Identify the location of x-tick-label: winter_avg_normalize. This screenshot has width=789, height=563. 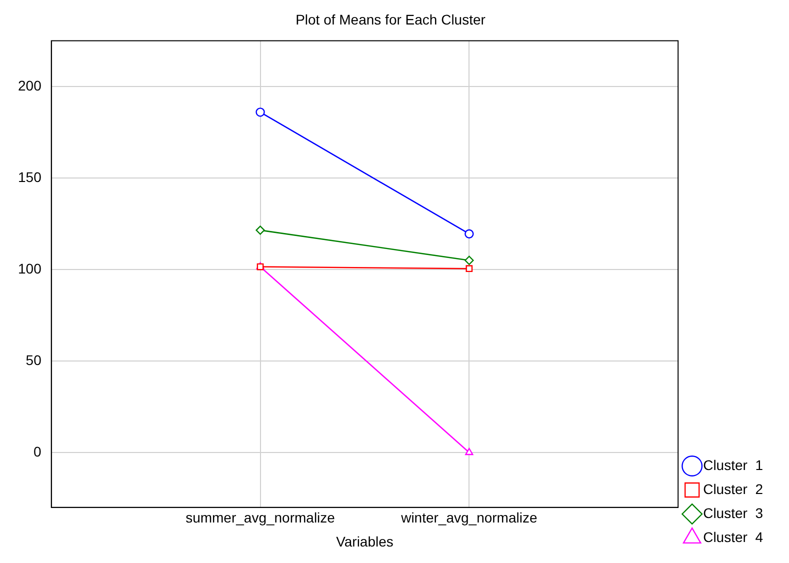
(469, 518).